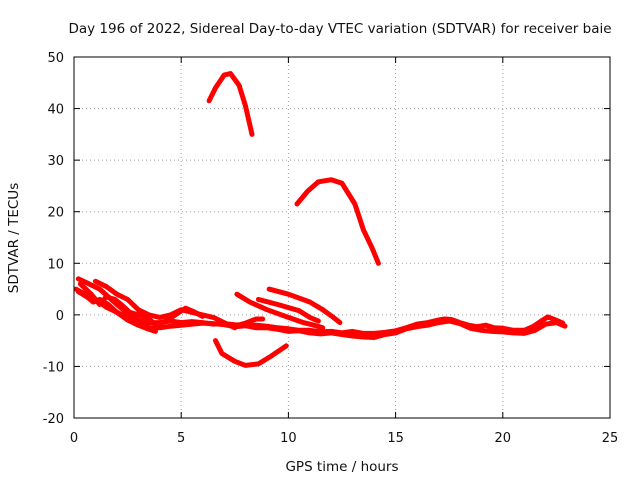  What do you see at coordinates (179, 316) in the screenshot?
I see `series-band-f` at bounding box center [179, 316].